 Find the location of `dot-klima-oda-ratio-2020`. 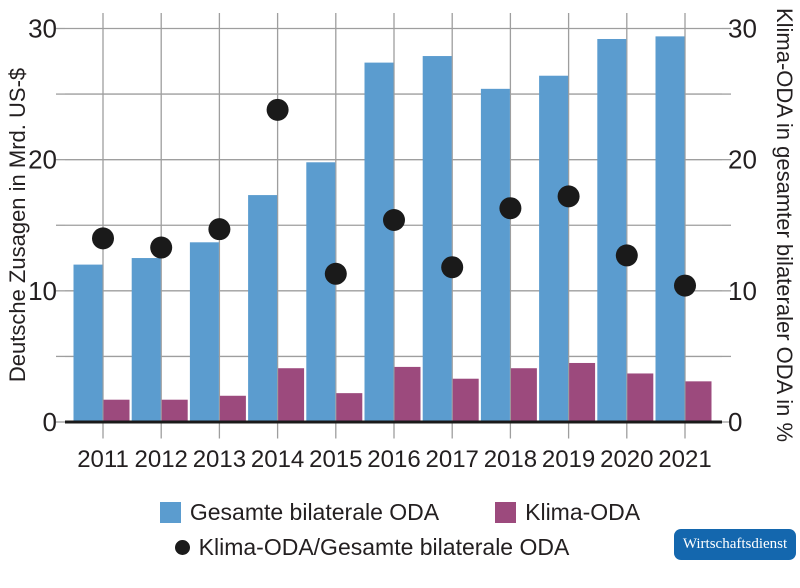

dot-klima-oda-ratio-2020 is located at coordinates (626, 255).